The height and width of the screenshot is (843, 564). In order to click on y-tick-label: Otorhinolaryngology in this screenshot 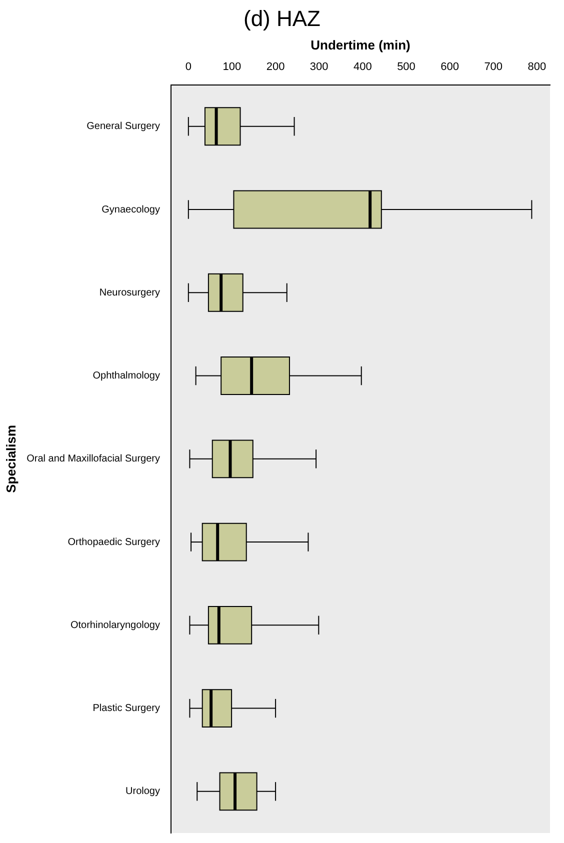, I will do `click(115, 625)`.